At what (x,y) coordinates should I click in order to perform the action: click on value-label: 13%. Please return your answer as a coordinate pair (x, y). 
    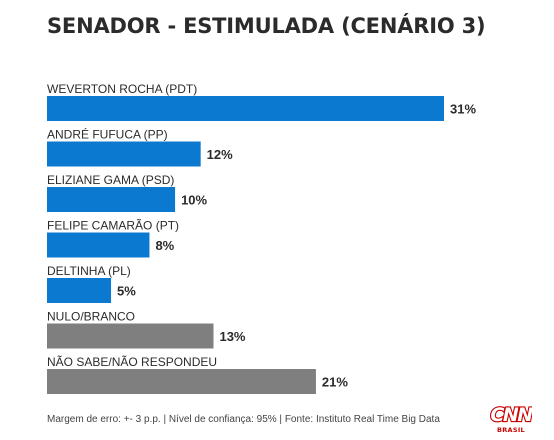
    Looking at the image, I should click on (232, 336).